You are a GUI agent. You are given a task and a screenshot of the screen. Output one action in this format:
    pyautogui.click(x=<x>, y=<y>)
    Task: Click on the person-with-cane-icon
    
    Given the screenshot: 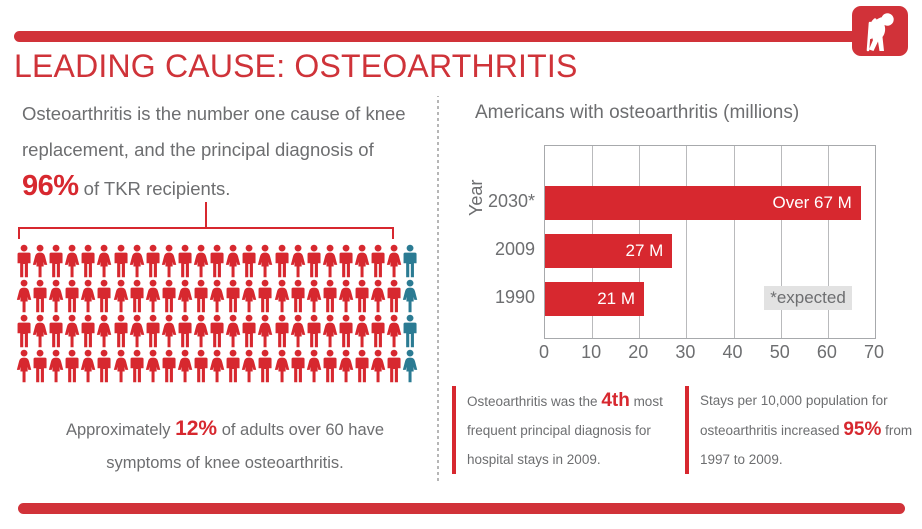 What is the action you would take?
    pyautogui.click(x=880, y=31)
    